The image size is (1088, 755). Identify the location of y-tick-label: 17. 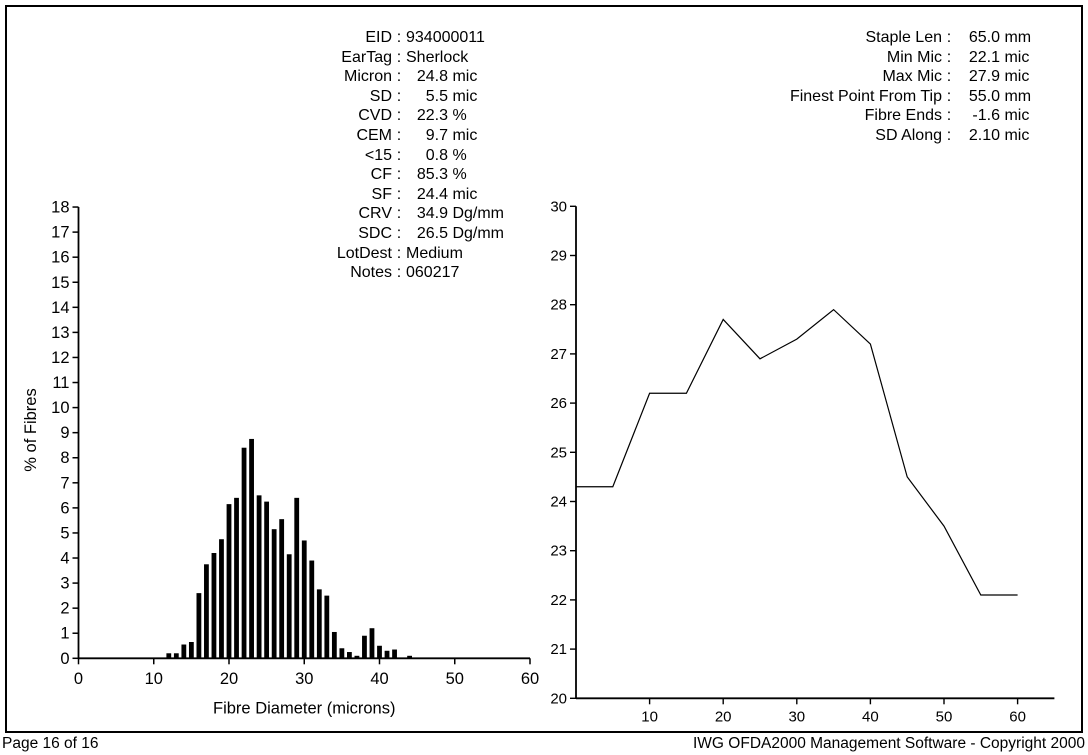
(60, 233).